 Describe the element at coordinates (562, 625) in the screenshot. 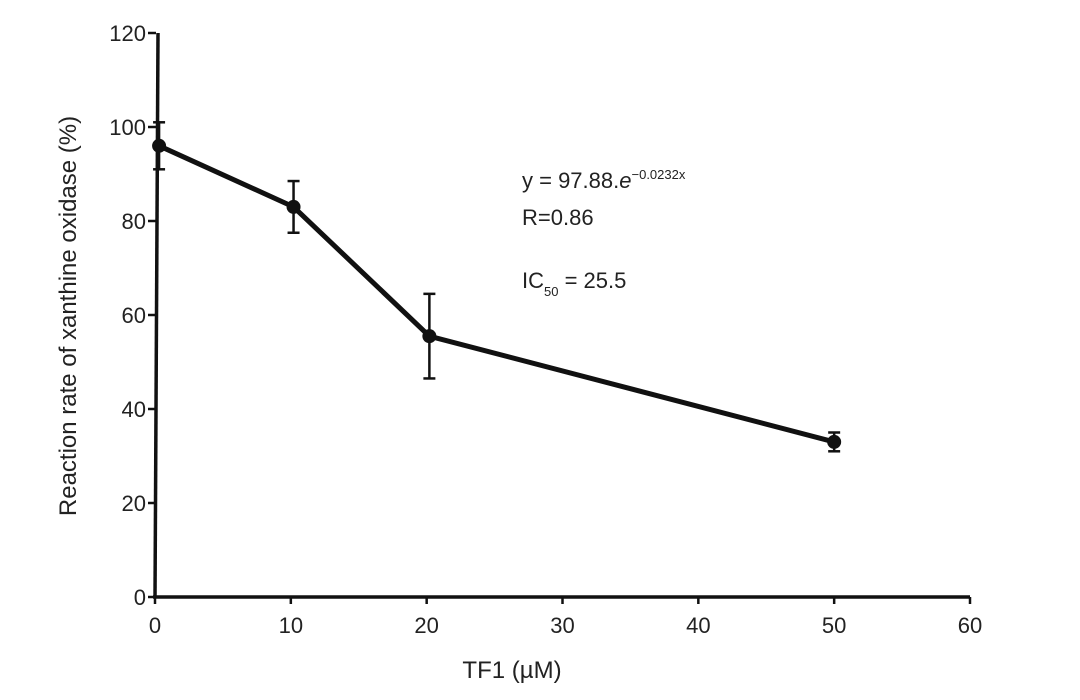

I see `x-tick-label: 30` at that location.